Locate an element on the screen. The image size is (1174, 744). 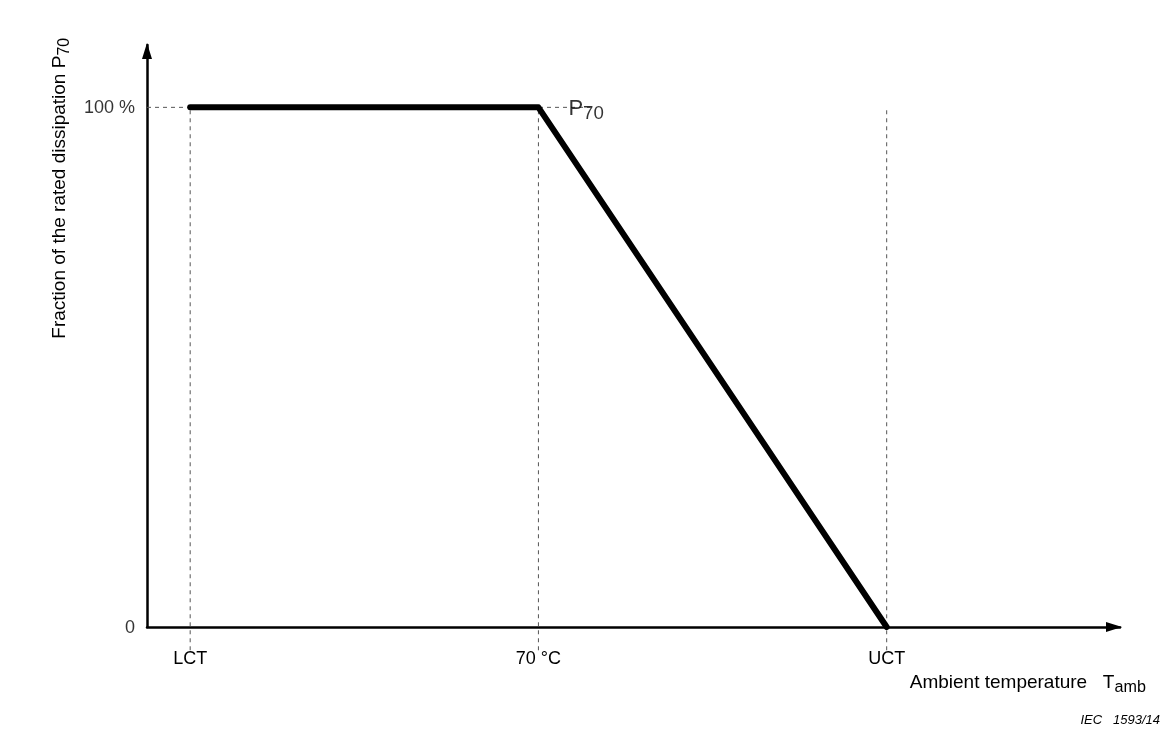
text: 0 is located at coordinates (129, 627).